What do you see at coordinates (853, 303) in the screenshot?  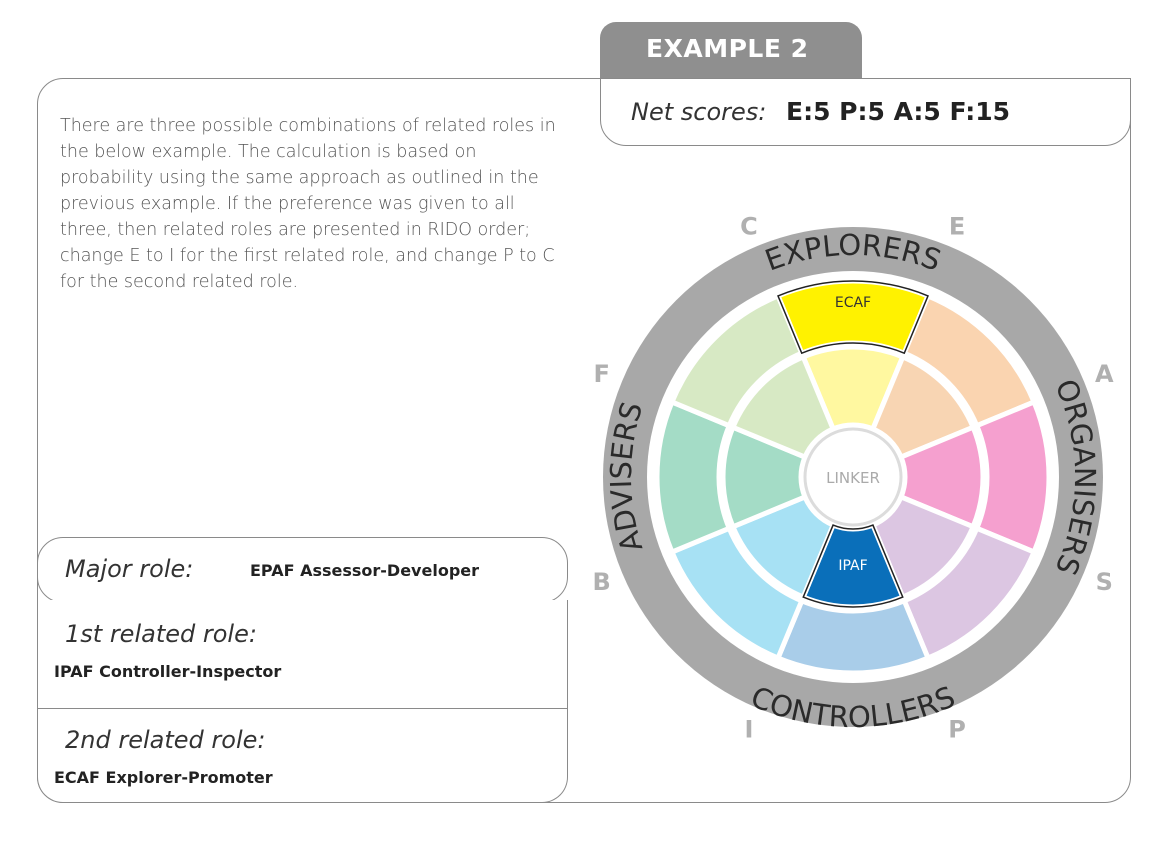 I see `highlight-outer-label: ECAF` at bounding box center [853, 303].